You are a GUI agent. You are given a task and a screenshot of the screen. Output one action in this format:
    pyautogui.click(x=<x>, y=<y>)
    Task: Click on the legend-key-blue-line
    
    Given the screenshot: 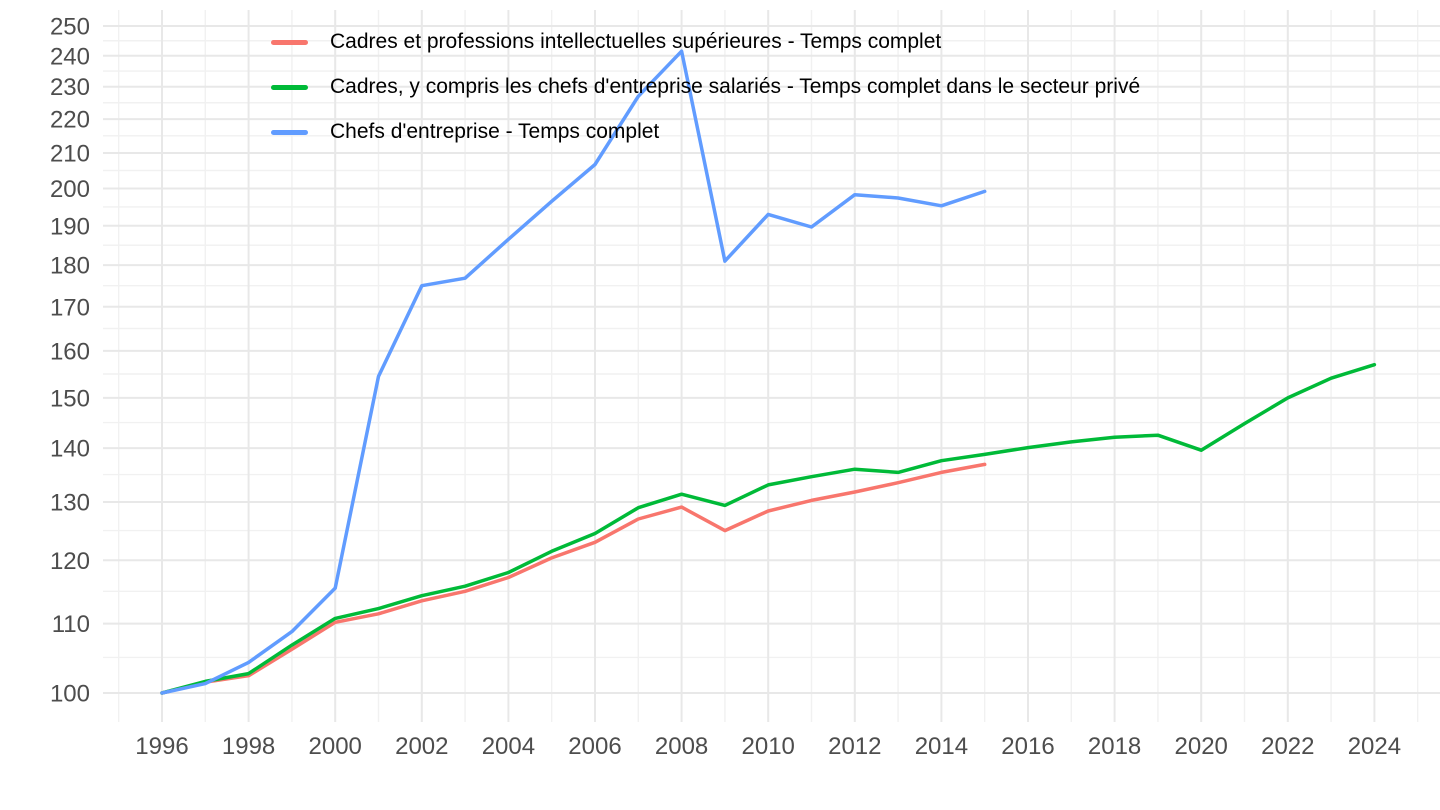 What is the action you would take?
    pyautogui.click(x=289, y=132)
    